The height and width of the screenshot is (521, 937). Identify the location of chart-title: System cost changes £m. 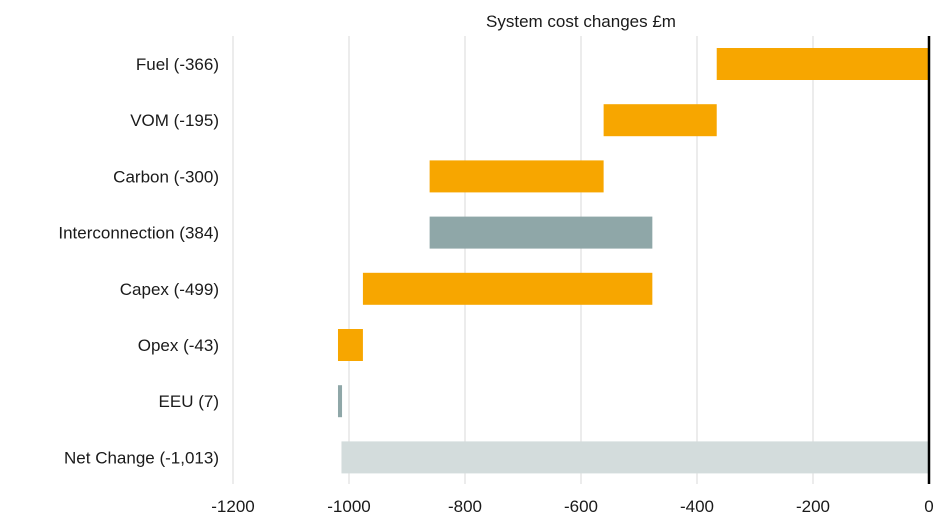
(581, 21).